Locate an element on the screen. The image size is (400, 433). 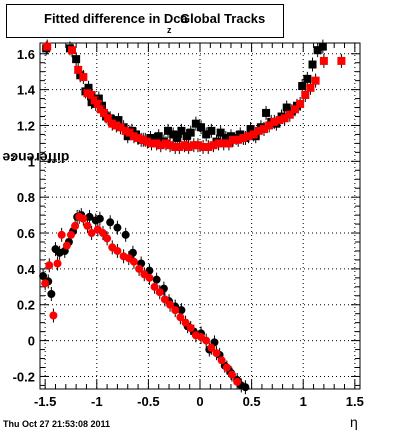
y-tick-label: 1.6 is located at coordinates (26, 54).